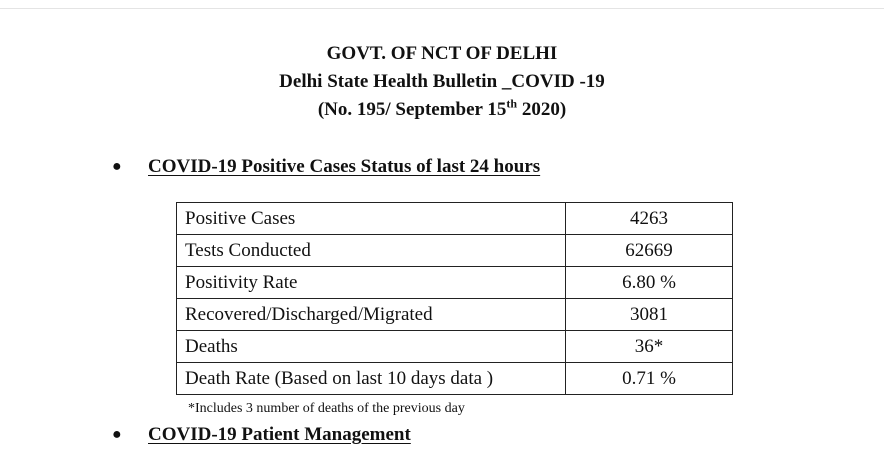 The image size is (884, 468). I want to click on section-patient-management: ● COVID-19 Patient Management, so click(261, 435).